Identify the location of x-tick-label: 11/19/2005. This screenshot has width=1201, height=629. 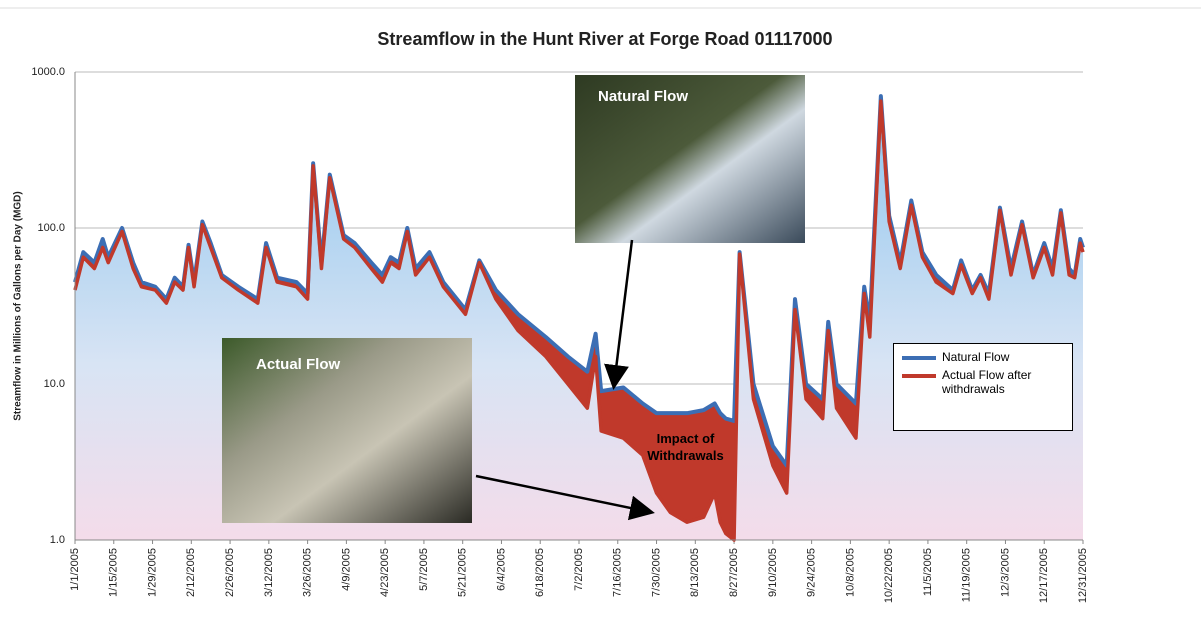
(967, 575).